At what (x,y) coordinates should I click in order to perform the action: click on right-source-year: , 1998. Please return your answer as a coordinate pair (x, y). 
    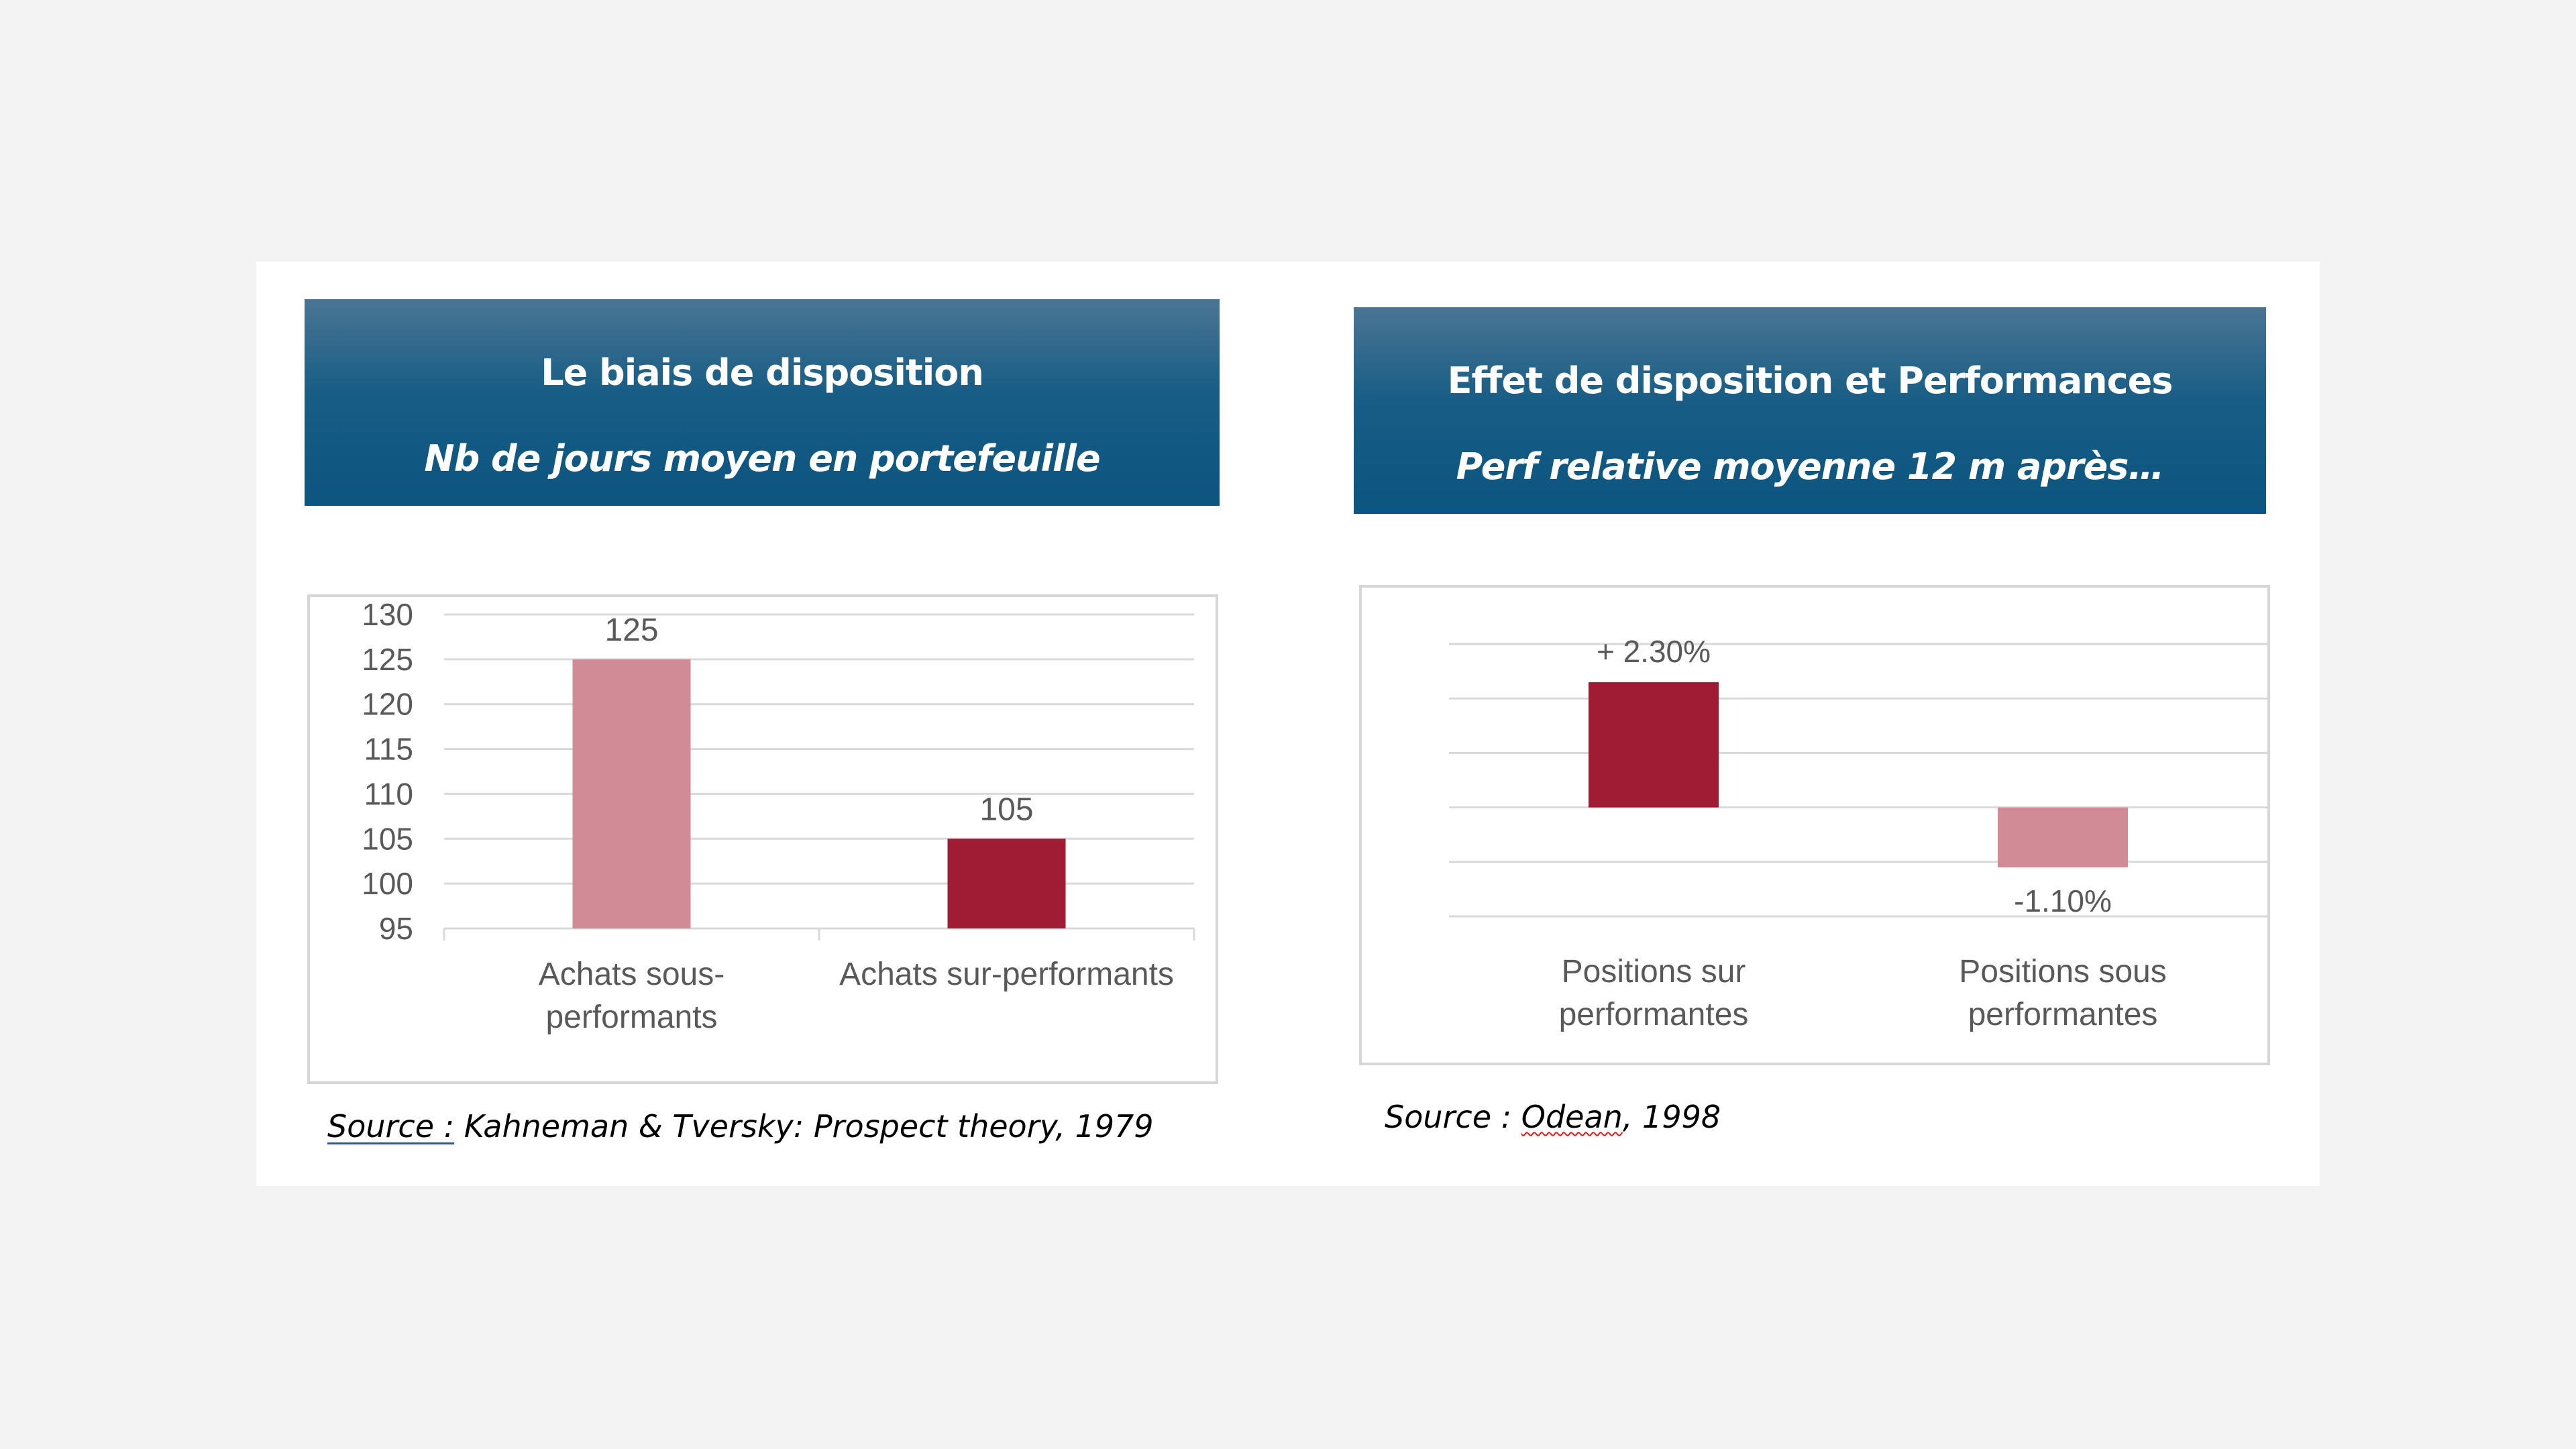
    Looking at the image, I should click on (1671, 1117).